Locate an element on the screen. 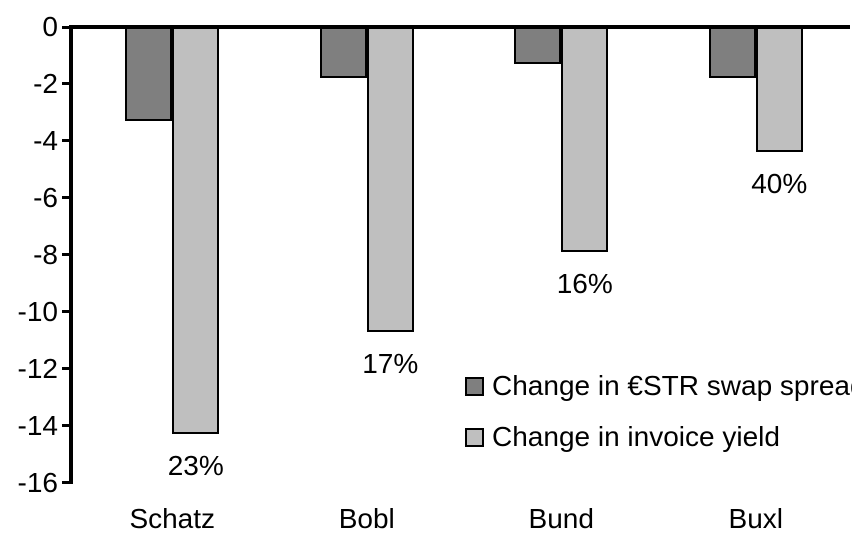  legend-item-swap-spread: Change in €STR swap spread is located at coordinates (658, 386).